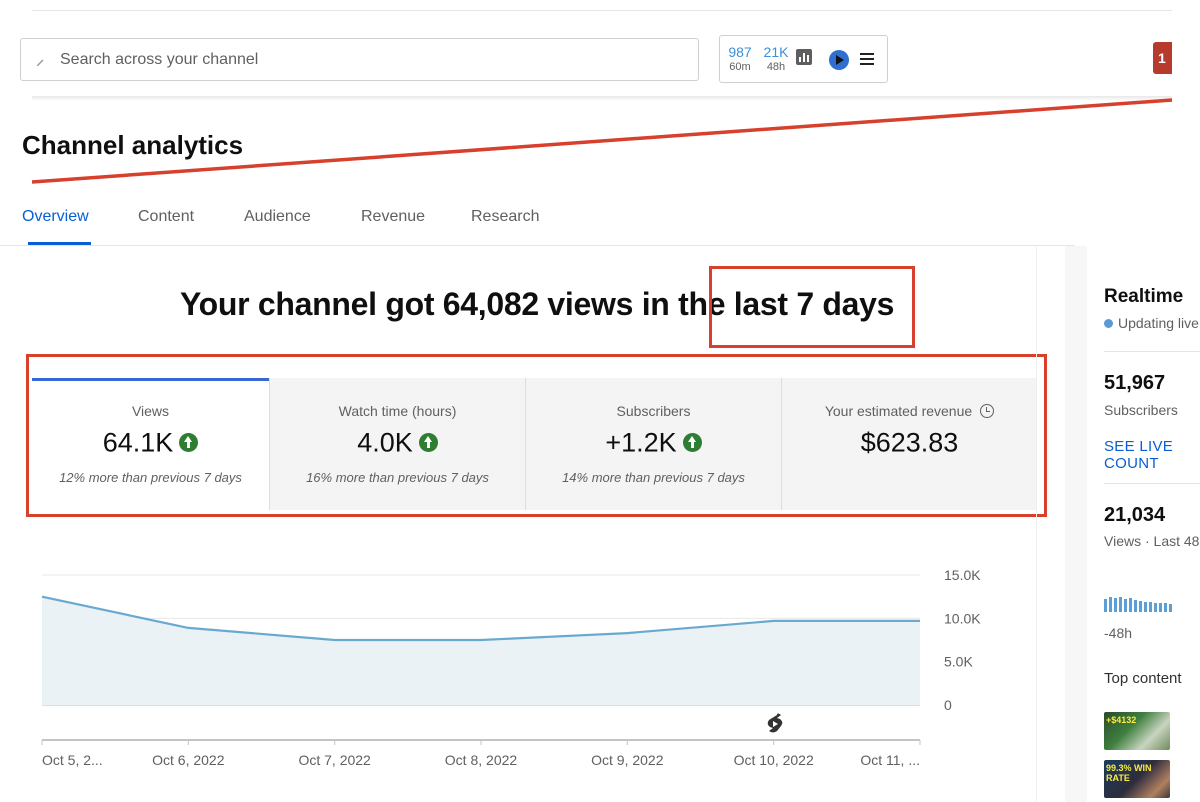  I want to click on thumbnail-text: 99.3% WIN RATE, so click(1129, 773).